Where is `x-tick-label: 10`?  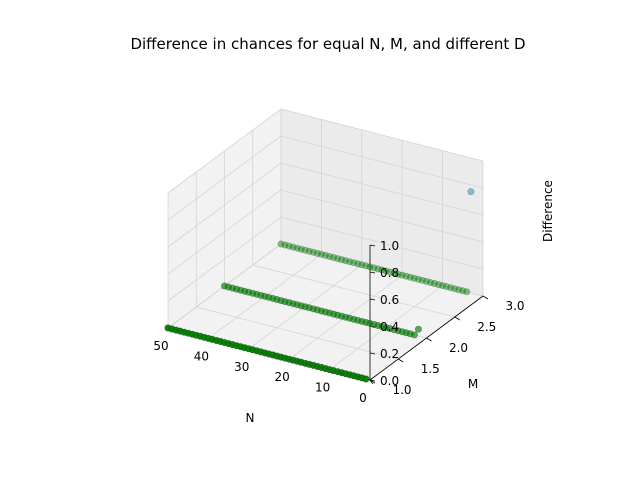 x-tick-label: 10 is located at coordinates (322, 388).